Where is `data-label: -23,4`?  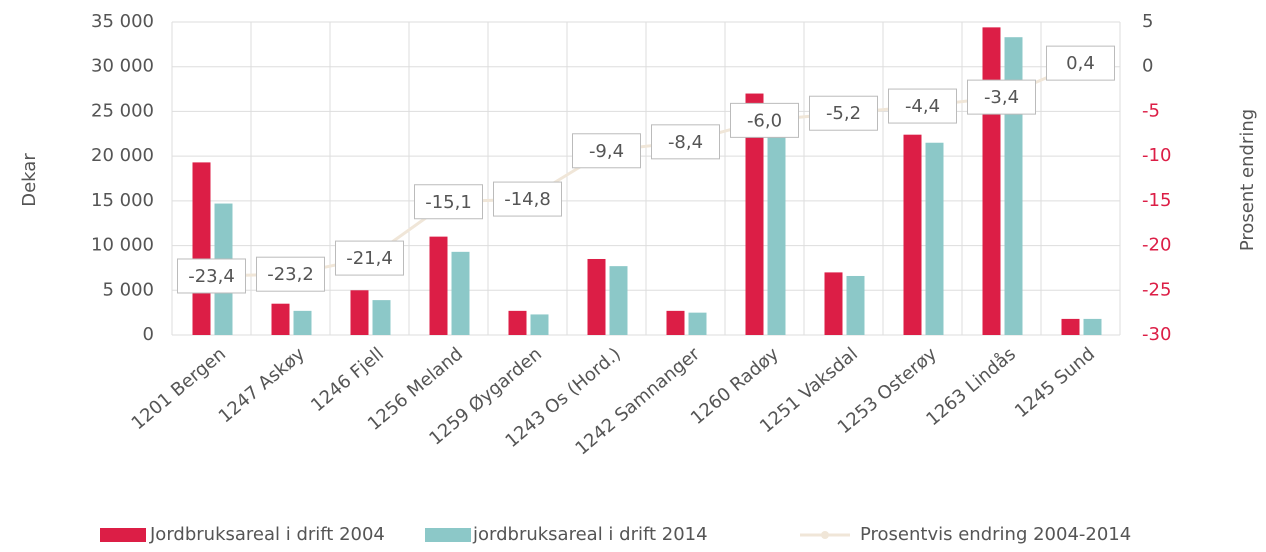
data-label: -23,4 is located at coordinates (211, 276).